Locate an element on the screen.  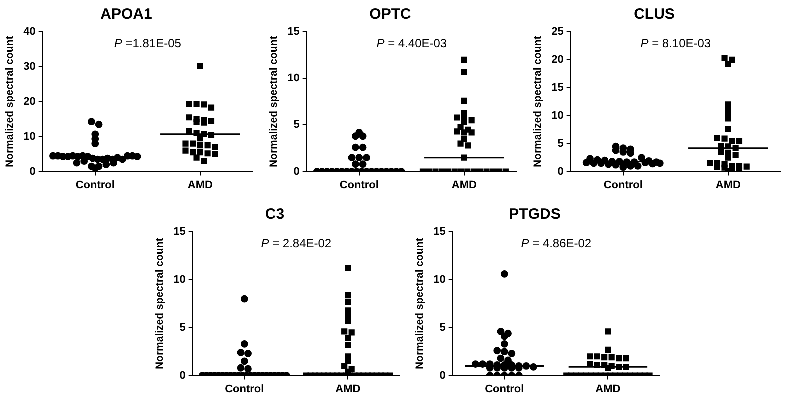
y-tick-label: 25 is located at coordinates (558, 32).